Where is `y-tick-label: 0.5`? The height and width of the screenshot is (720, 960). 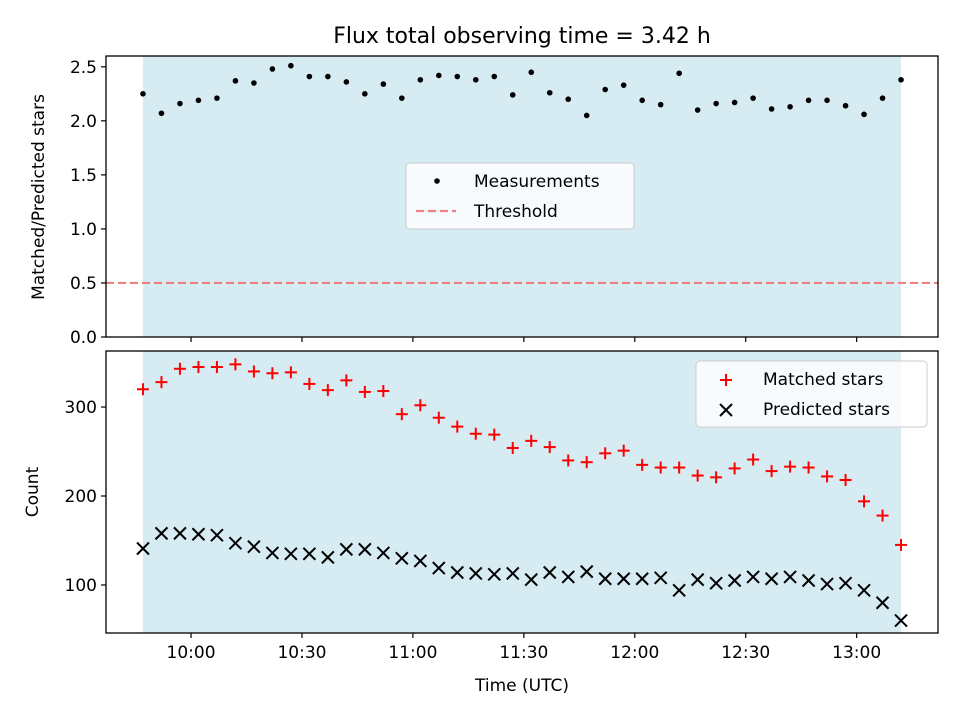 y-tick-label: 0.5 is located at coordinates (83, 284).